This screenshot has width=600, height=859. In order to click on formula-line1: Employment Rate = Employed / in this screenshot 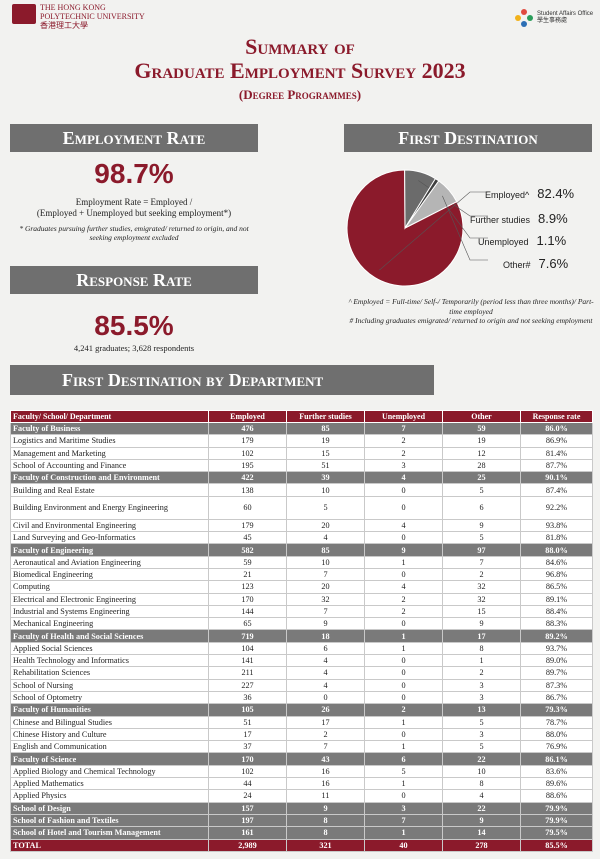, I will do `click(134, 202)`.